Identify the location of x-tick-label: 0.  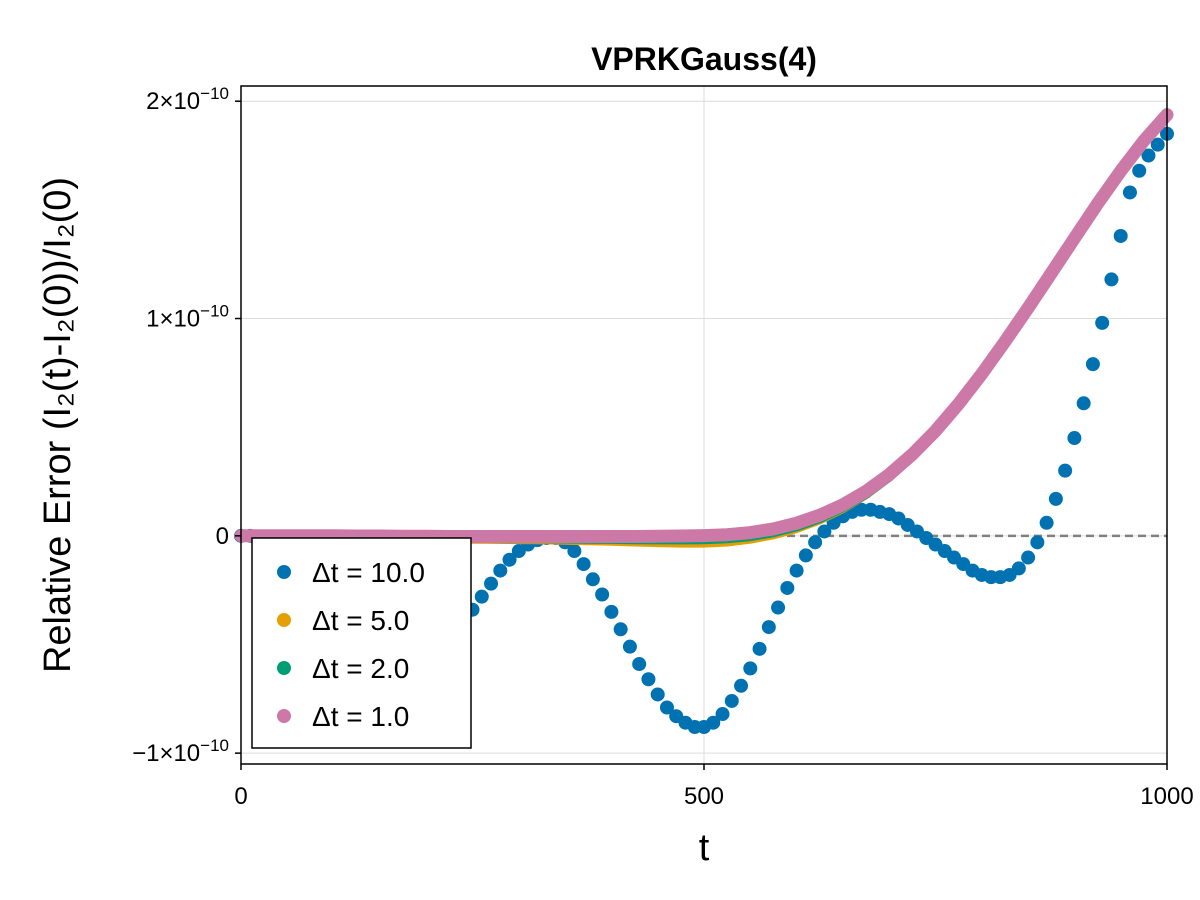
(240, 796).